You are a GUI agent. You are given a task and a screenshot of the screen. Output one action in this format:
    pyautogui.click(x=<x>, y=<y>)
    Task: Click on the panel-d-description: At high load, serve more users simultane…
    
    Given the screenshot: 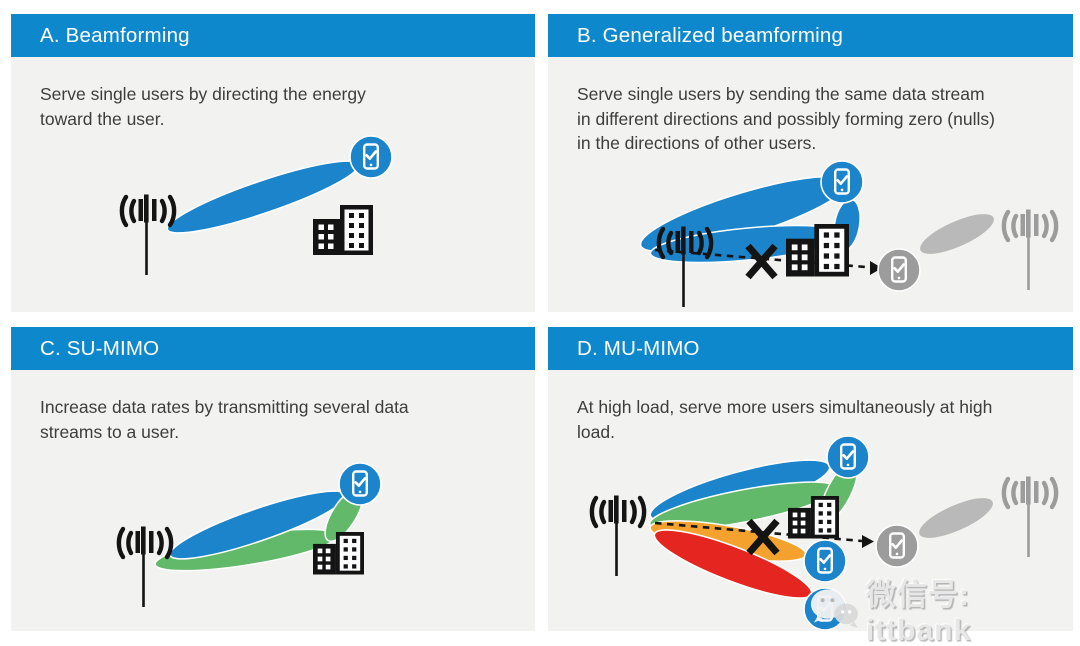 What is the action you would take?
    pyautogui.click(x=785, y=419)
    